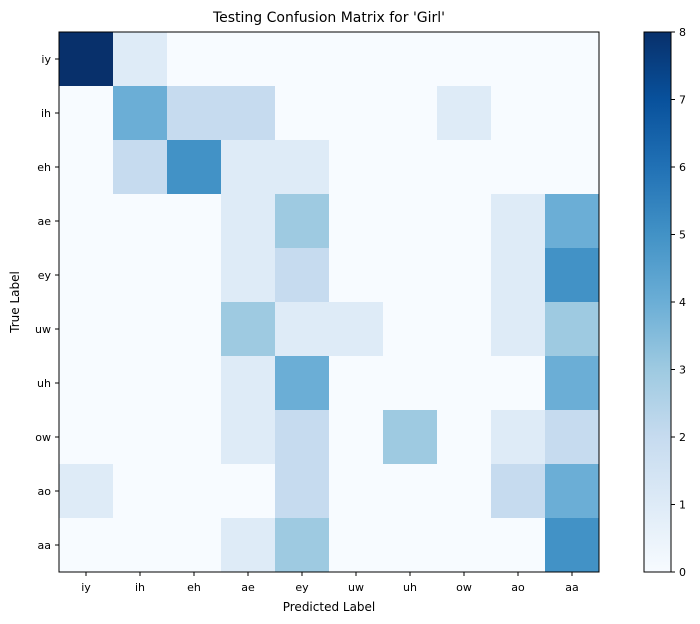 The image size is (700, 624). I want to click on colorbar-tick-label: 0, so click(682, 572).